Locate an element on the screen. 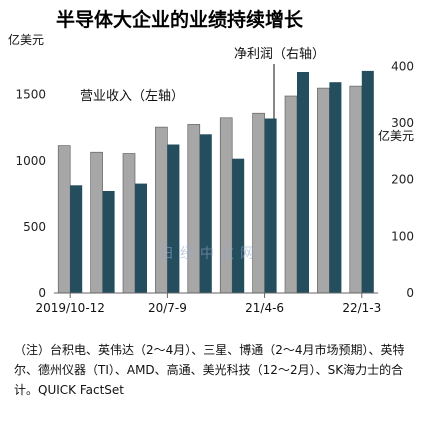 The height and width of the screenshot is (422, 430). right-tick-label-4: 400 is located at coordinates (402, 66).